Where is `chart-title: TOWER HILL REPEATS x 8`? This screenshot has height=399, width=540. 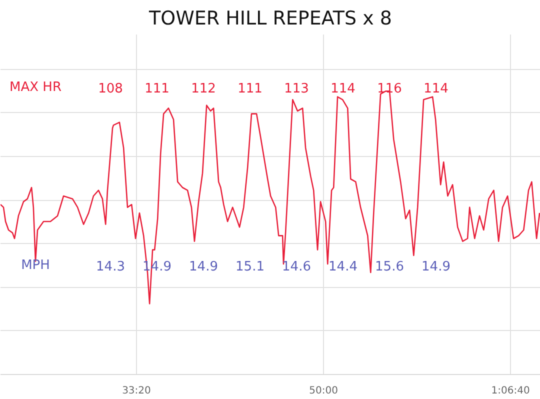 chart-title: TOWER HILL REPEATS x 8 is located at coordinates (270, 19).